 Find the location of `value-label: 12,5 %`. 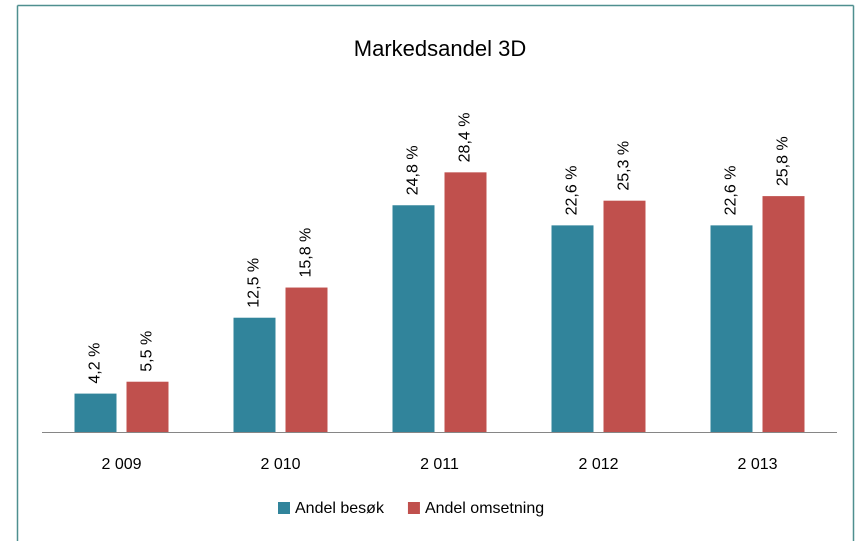

value-label: 12,5 % is located at coordinates (254, 283).